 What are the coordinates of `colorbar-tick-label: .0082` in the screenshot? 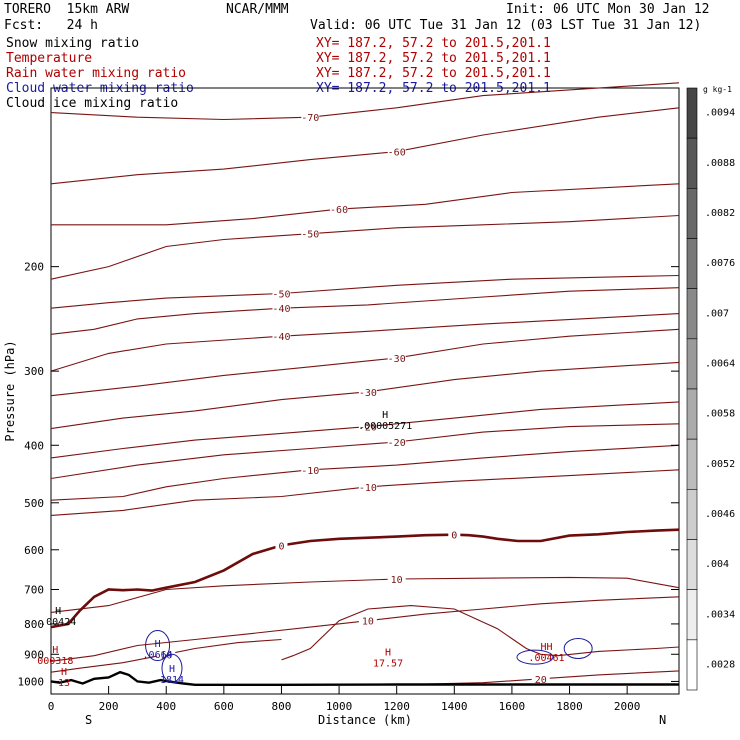 It's located at (720, 213).